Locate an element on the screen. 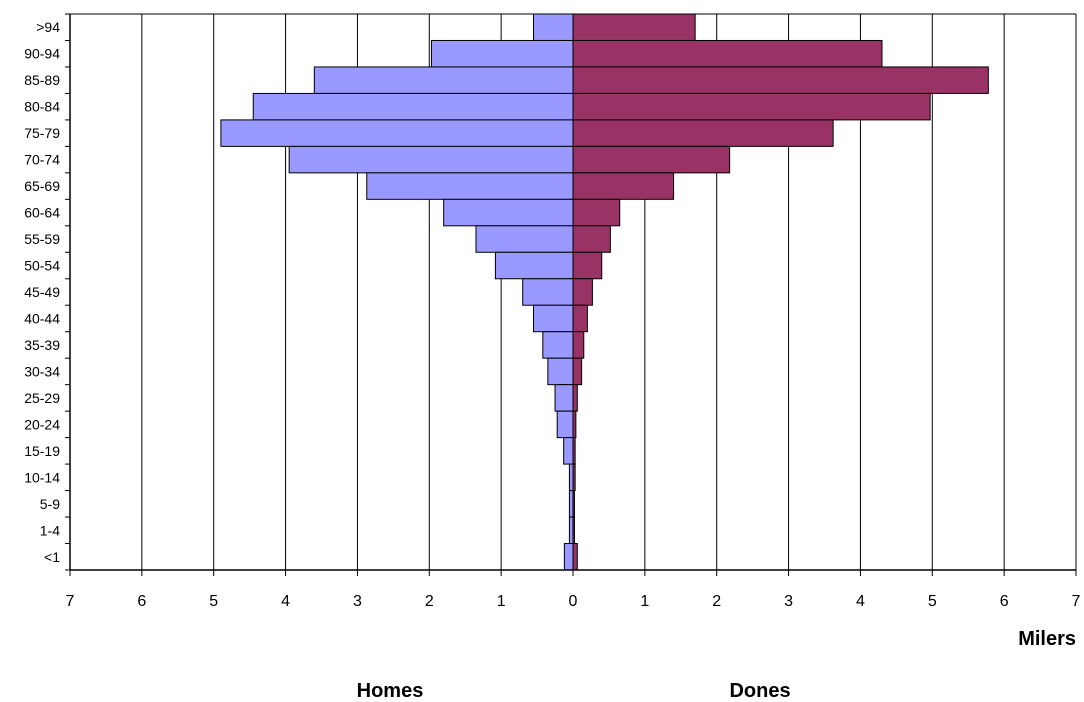 Image resolution: width=1084 pixels, height=702 pixels. y-category-label: 35-39 is located at coordinates (42, 345).